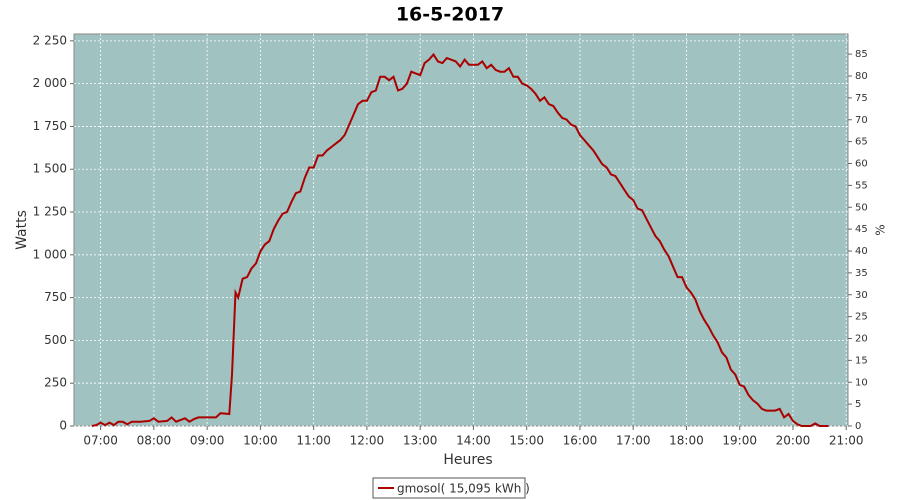 Image resolution: width=900 pixels, height=500 pixels. Describe the element at coordinates (861, 382) in the screenshot. I see `y2-tick-label: 10` at that location.